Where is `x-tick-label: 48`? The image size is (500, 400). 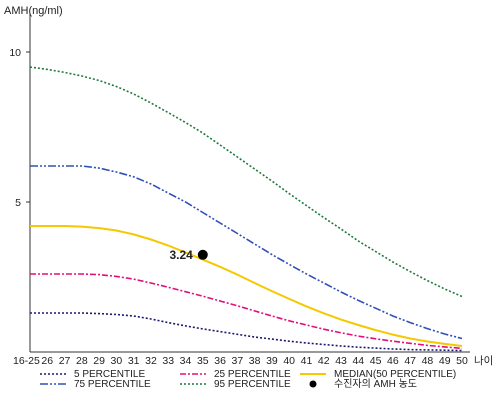 x-tick-label: 48 is located at coordinates (428, 361).